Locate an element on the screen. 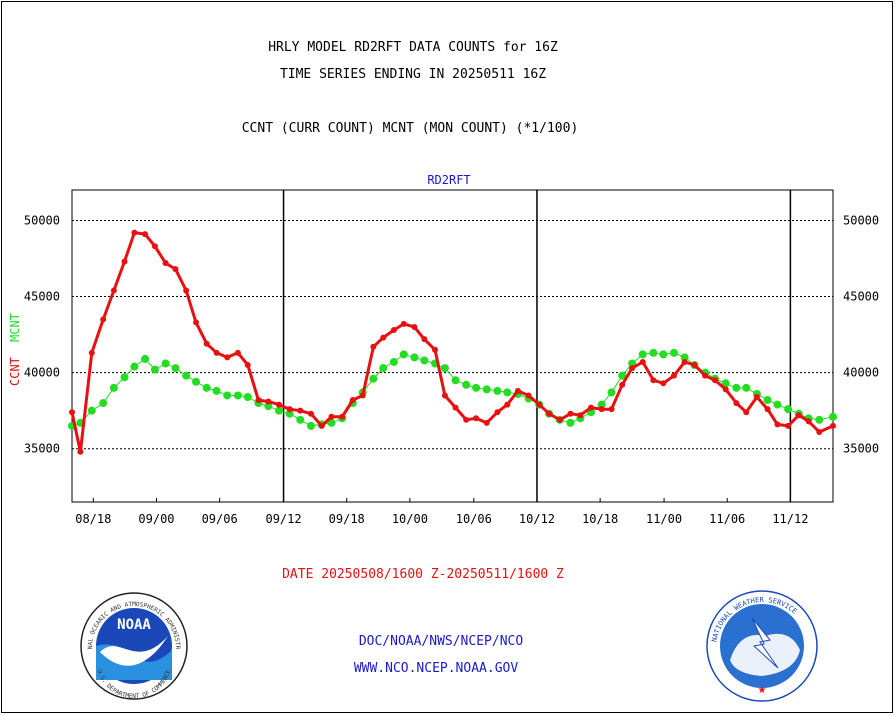  xtick-label: 09/18 is located at coordinates (347, 519).